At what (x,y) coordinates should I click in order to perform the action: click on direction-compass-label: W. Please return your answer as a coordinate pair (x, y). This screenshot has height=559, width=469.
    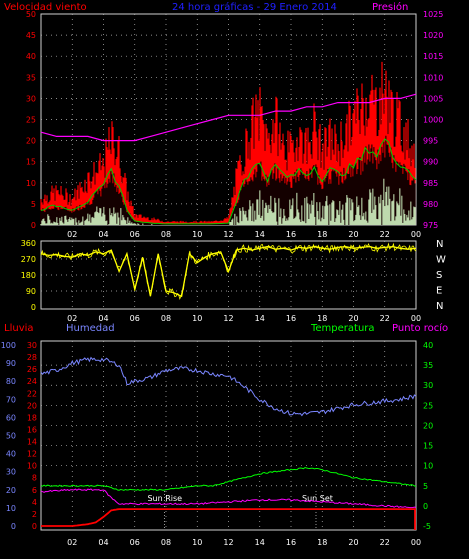
    Looking at the image, I should click on (441, 260).